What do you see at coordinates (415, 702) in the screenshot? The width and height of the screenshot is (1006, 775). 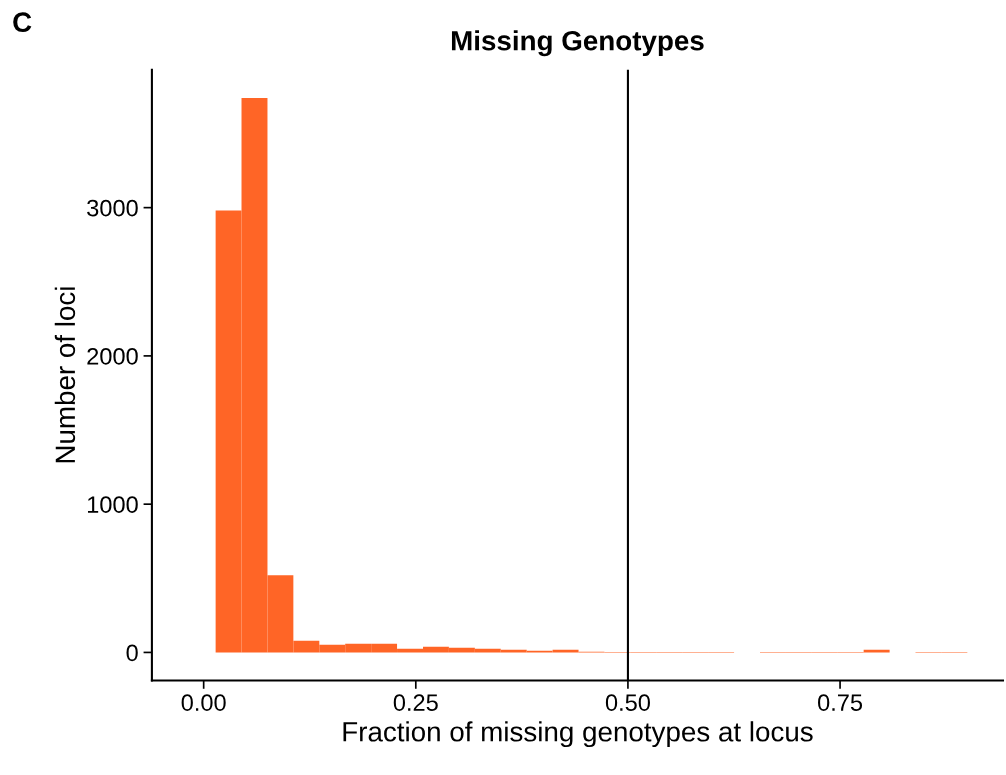 I see `x-tick-label: 0.25` at bounding box center [415, 702].